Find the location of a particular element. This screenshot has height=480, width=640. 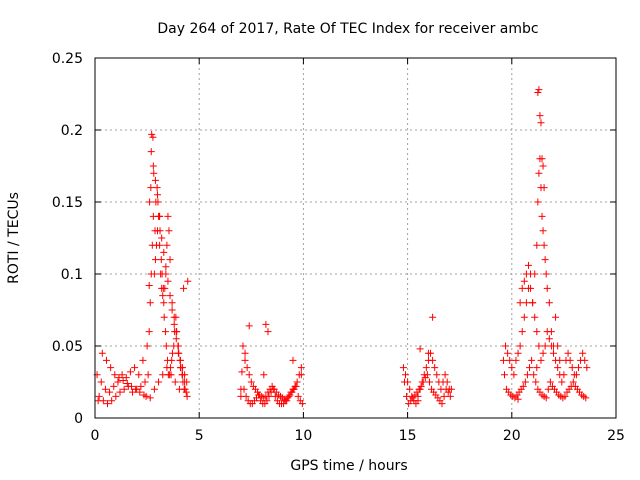

y-tick-label: 0.2 is located at coordinates (72, 131).